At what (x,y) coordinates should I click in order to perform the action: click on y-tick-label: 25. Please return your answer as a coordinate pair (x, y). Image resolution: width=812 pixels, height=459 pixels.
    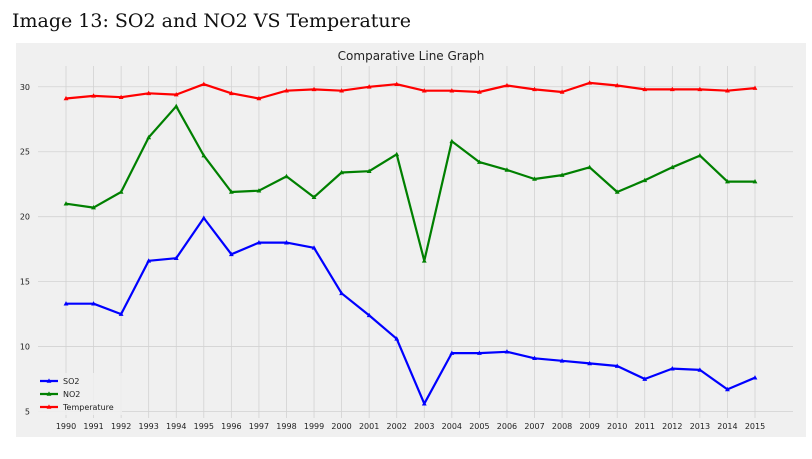
    Looking at the image, I should click on (25, 152).